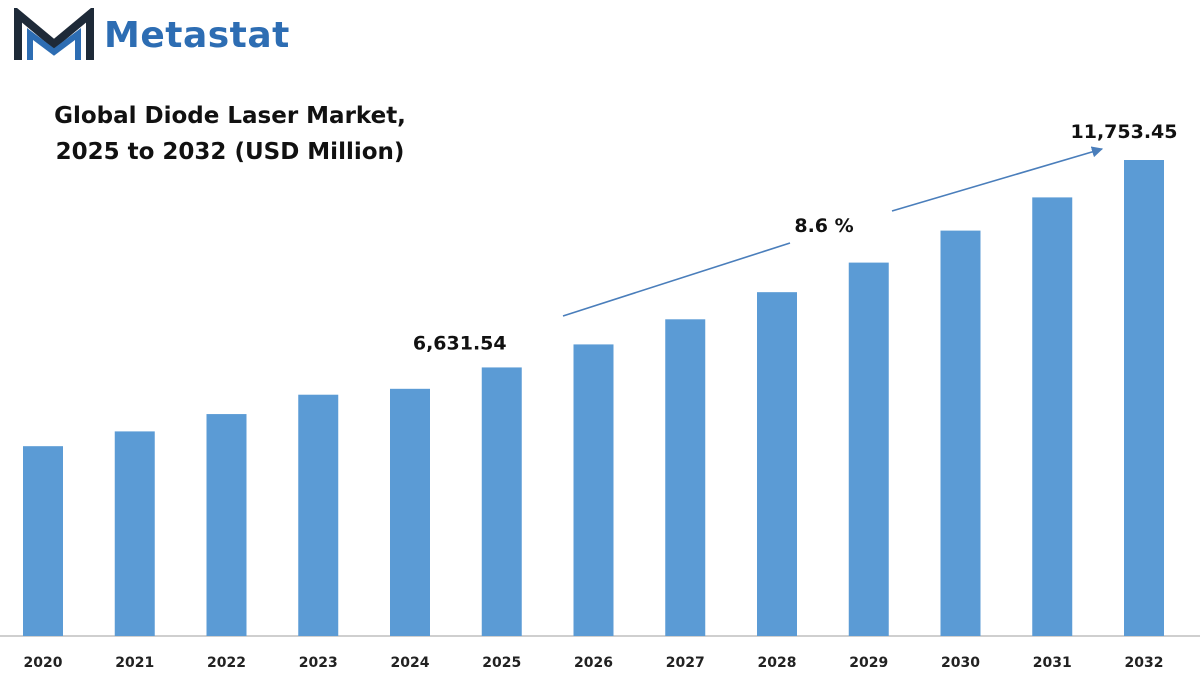  Describe the element at coordinates (318, 663) in the screenshot. I see `x-tick-label-2023: 2023` at that location.